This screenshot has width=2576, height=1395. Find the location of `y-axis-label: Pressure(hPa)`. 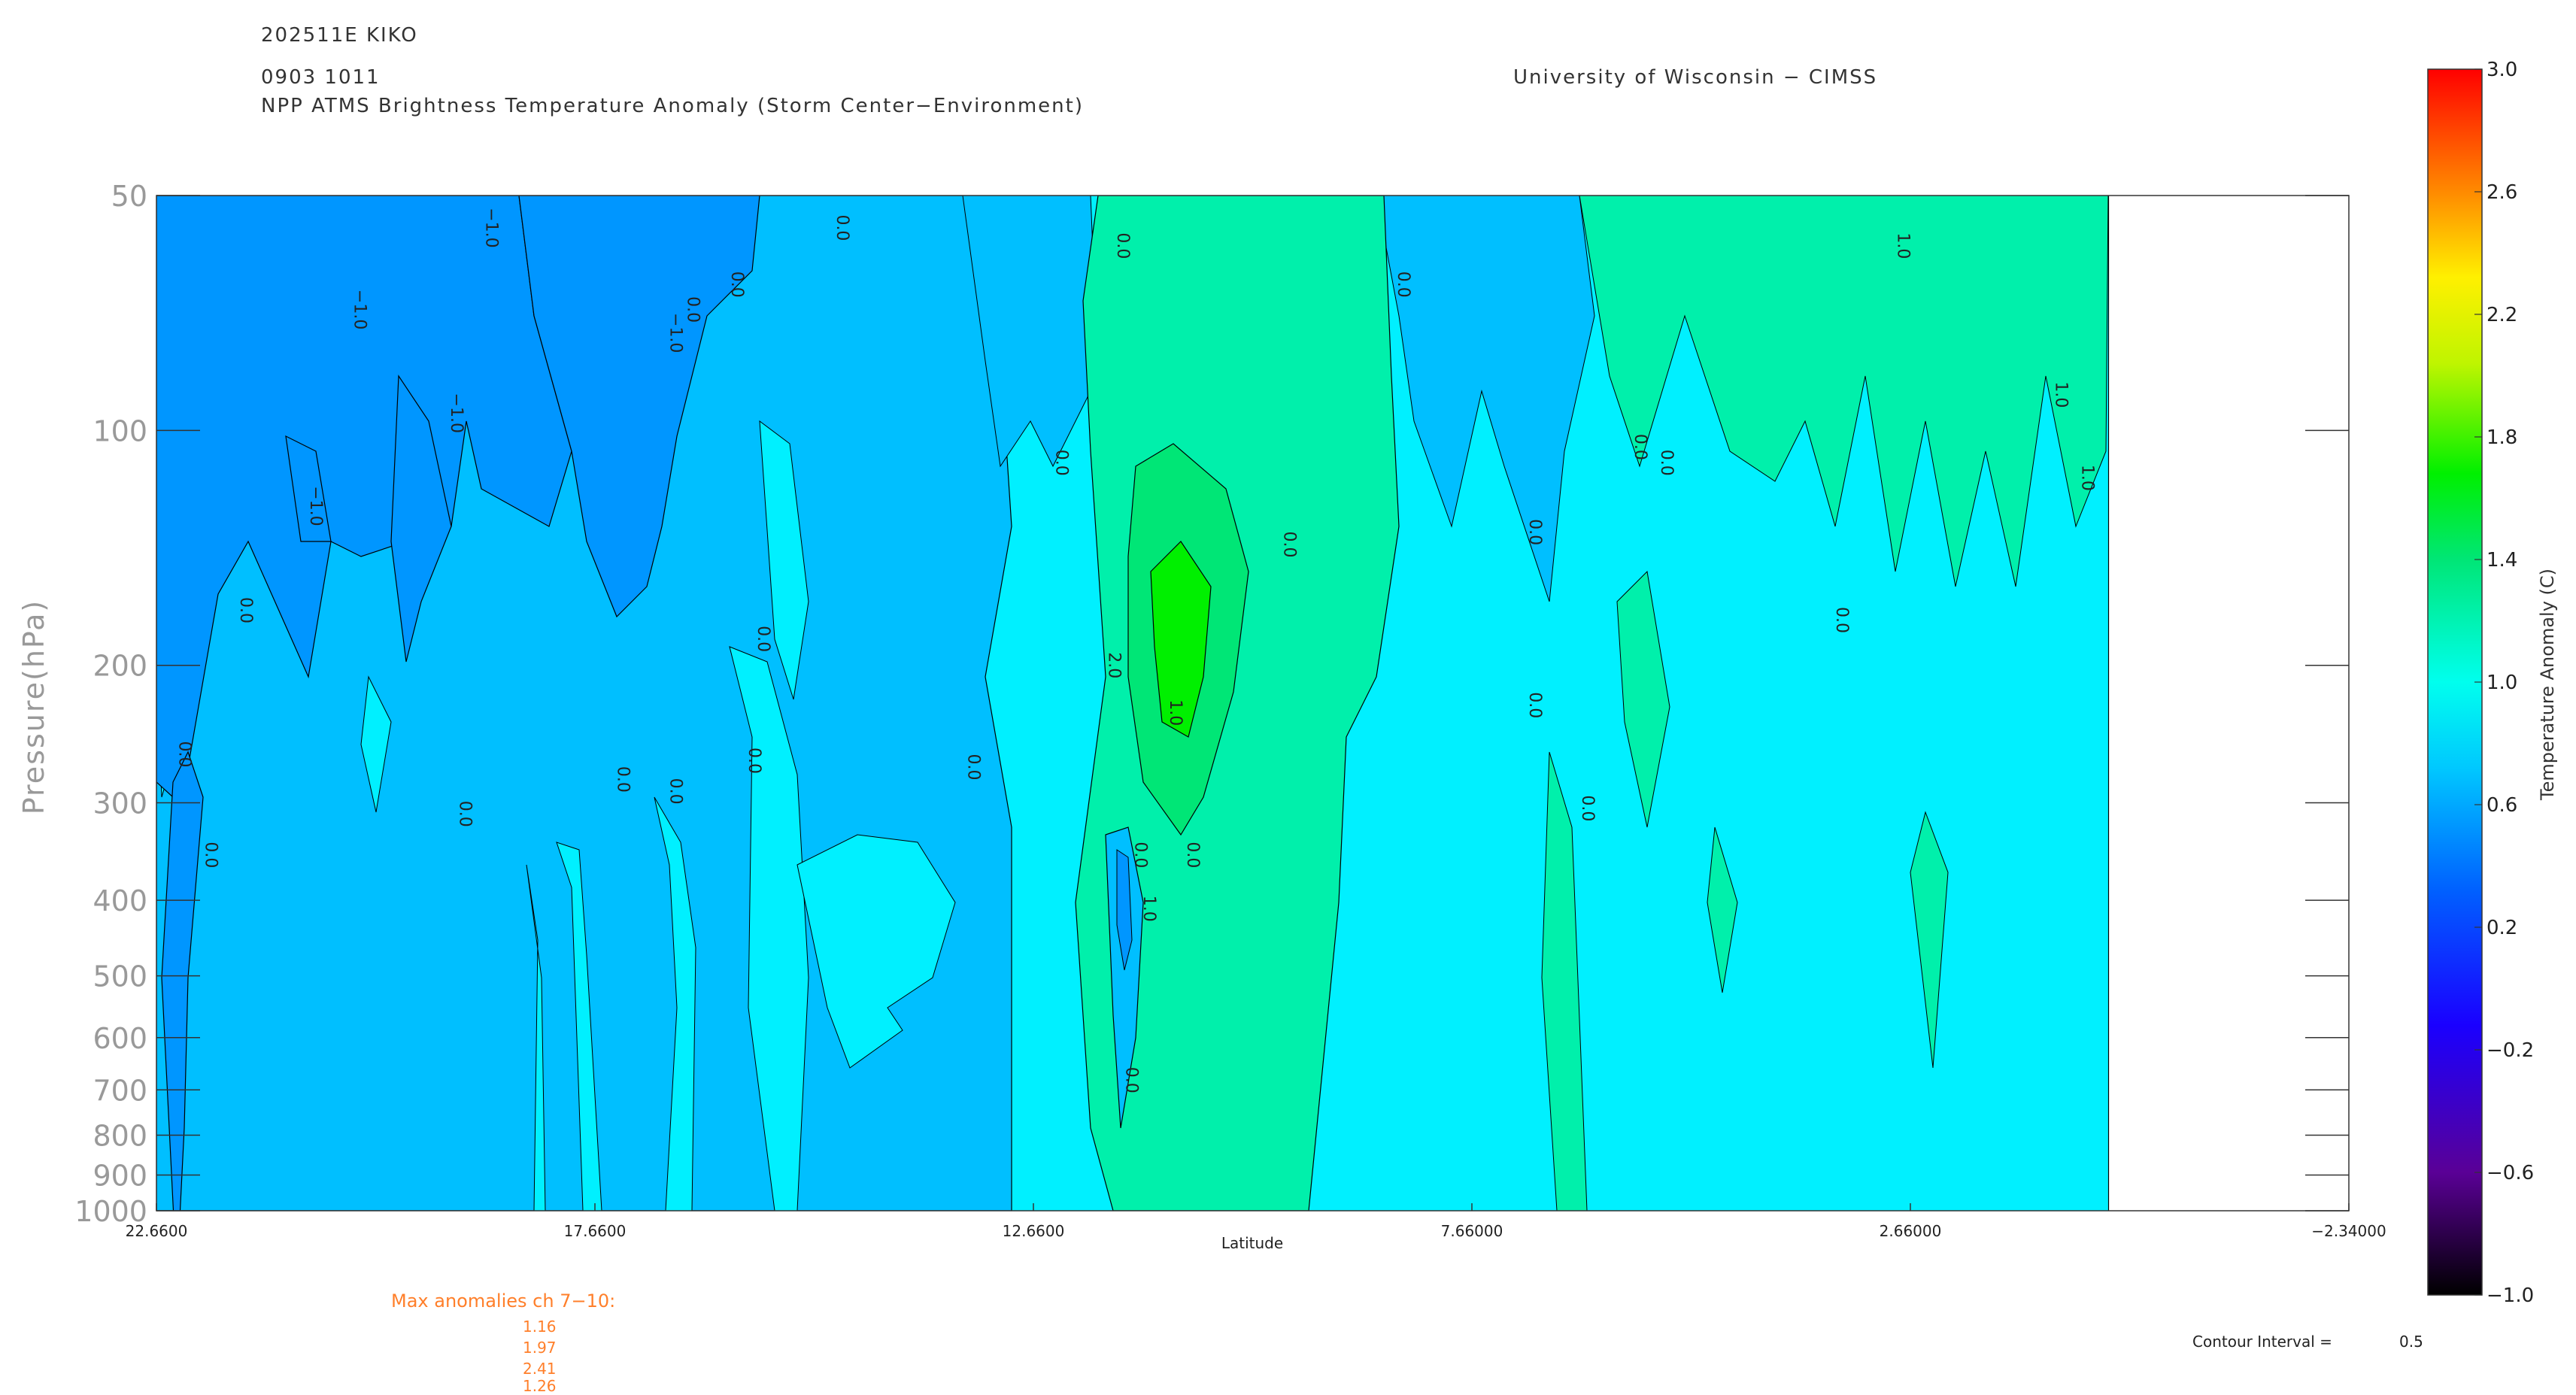

y-axis-label: Pressure(hPa) is located at coordinates (33, 707).